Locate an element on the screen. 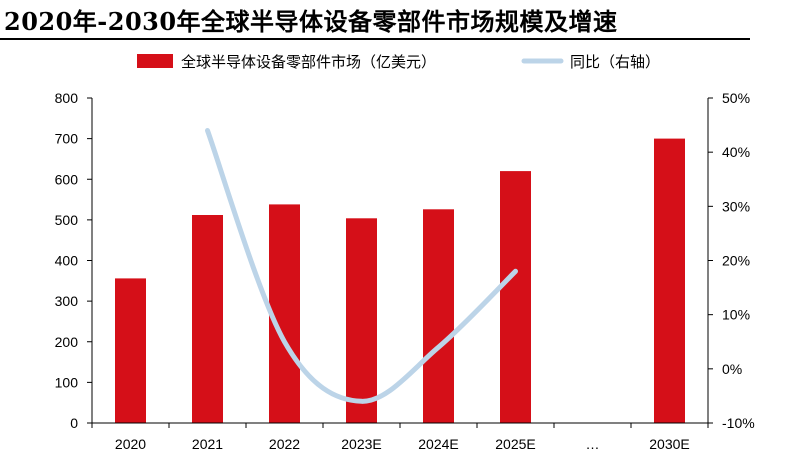 The image size is (802, 460). chart-title: 2020年-2030年全球半导体设备零部件市场规模及增速 is located at coordinates (311, 21).